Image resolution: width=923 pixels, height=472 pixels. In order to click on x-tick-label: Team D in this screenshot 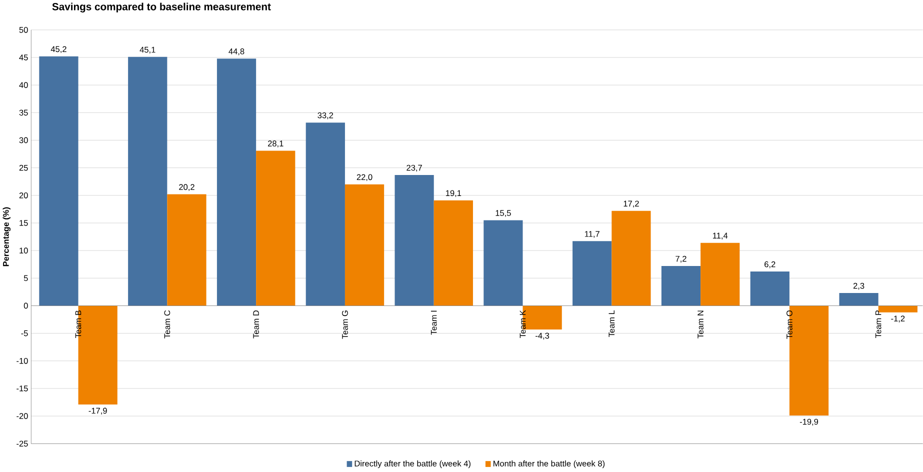, I will do `click(256, 324)`.